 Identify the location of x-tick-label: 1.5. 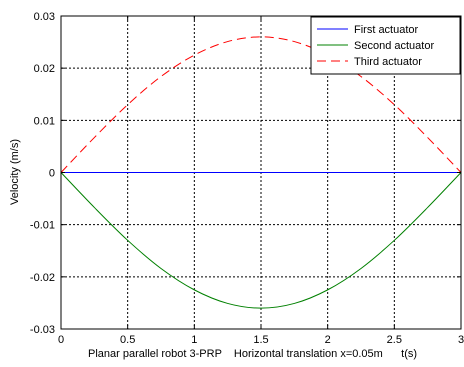
(260, 340).